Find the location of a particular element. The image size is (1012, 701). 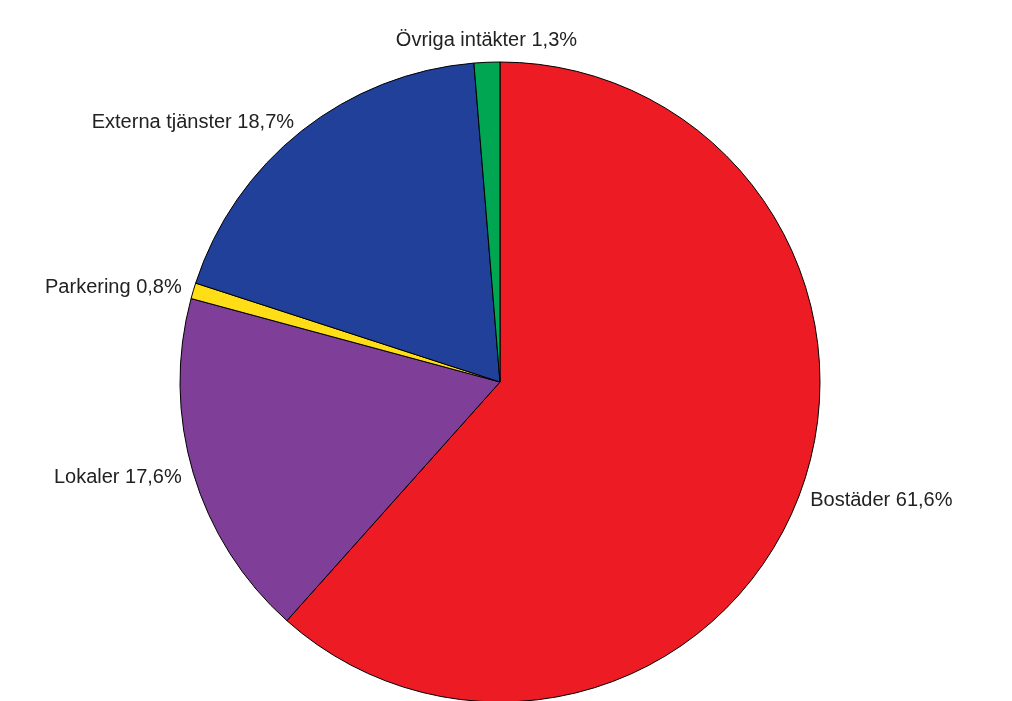

slice-label: Lokaler 17,6% is located at coordinates (117, 475).